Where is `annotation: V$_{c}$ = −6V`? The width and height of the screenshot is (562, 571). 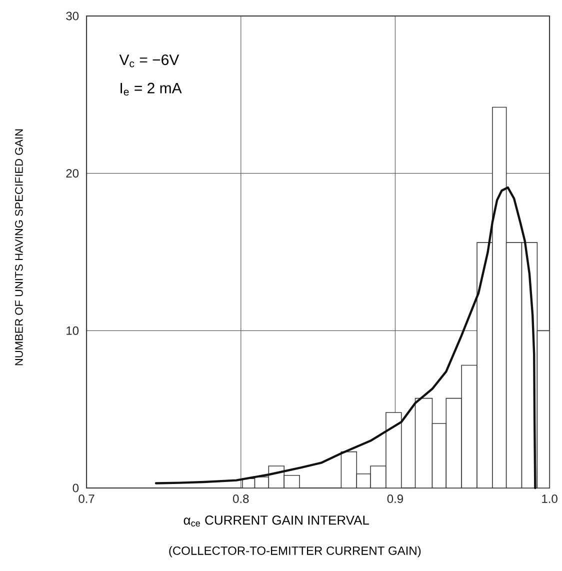 annotation: V$_{c}$ = −6V is located at coordinates (150, 61).